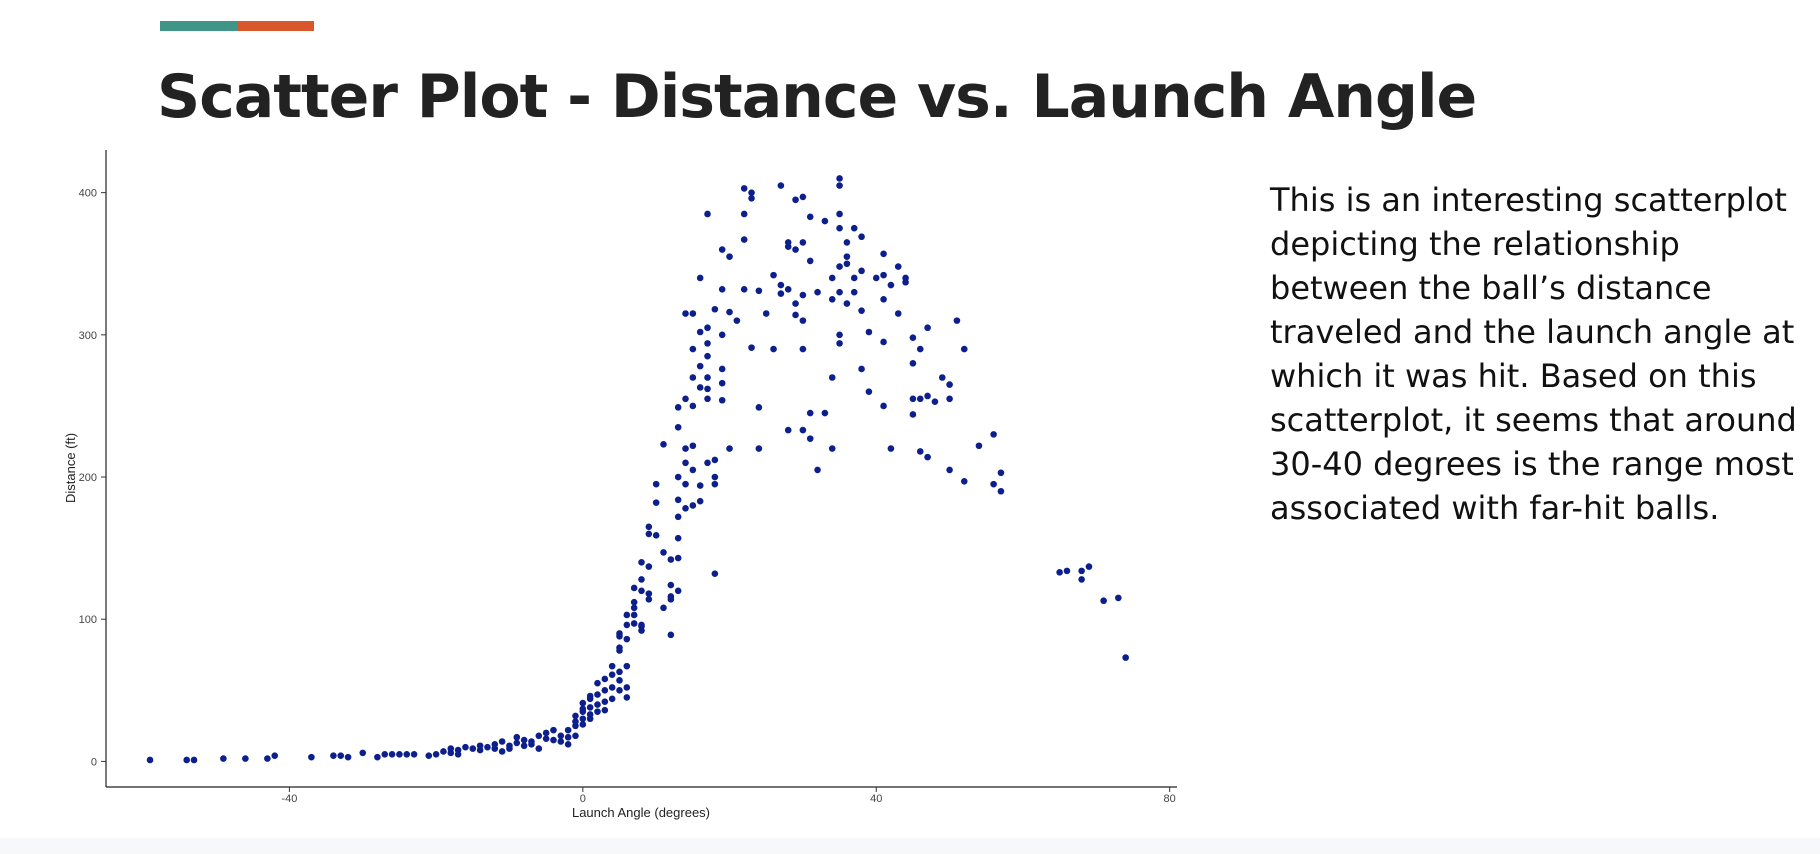 Image resolution: width=1820 pixels, height=854 pixels. What do you see at coordinates (289, 799) in the screenshot?
I see `x-tick-label: -40` at bounding box center [289, 799].